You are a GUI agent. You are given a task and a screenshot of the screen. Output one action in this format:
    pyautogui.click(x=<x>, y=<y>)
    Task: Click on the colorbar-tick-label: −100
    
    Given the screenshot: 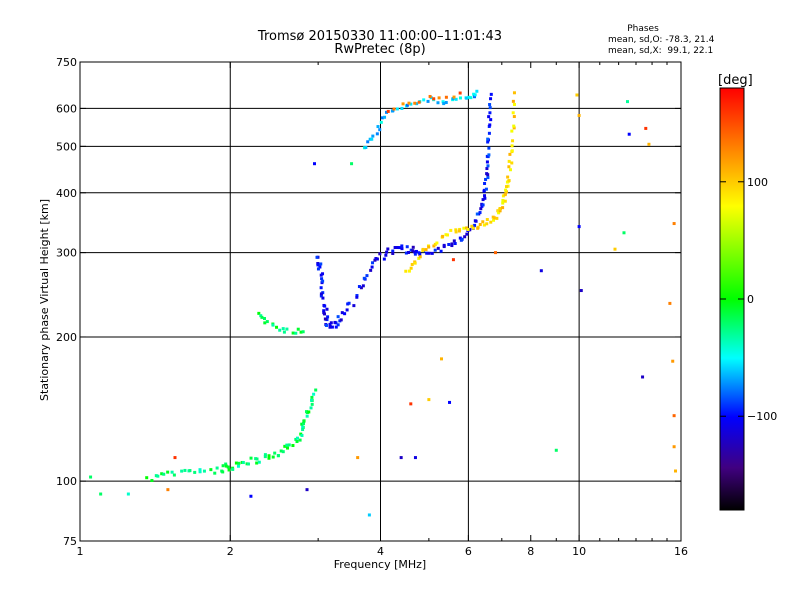 What is the action you would take?
    pyautogui.click(x=762, y=416)
    